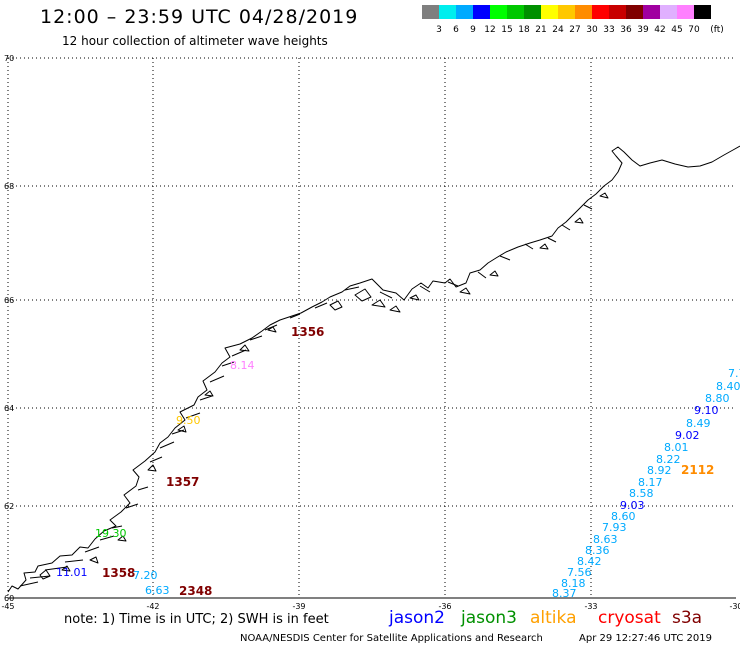 This screenshot has width=740, height=650. What do you see at coordinates (524, 30) in the screenshot?
I see `scale-label: 18` at bounding box center [524, 30].